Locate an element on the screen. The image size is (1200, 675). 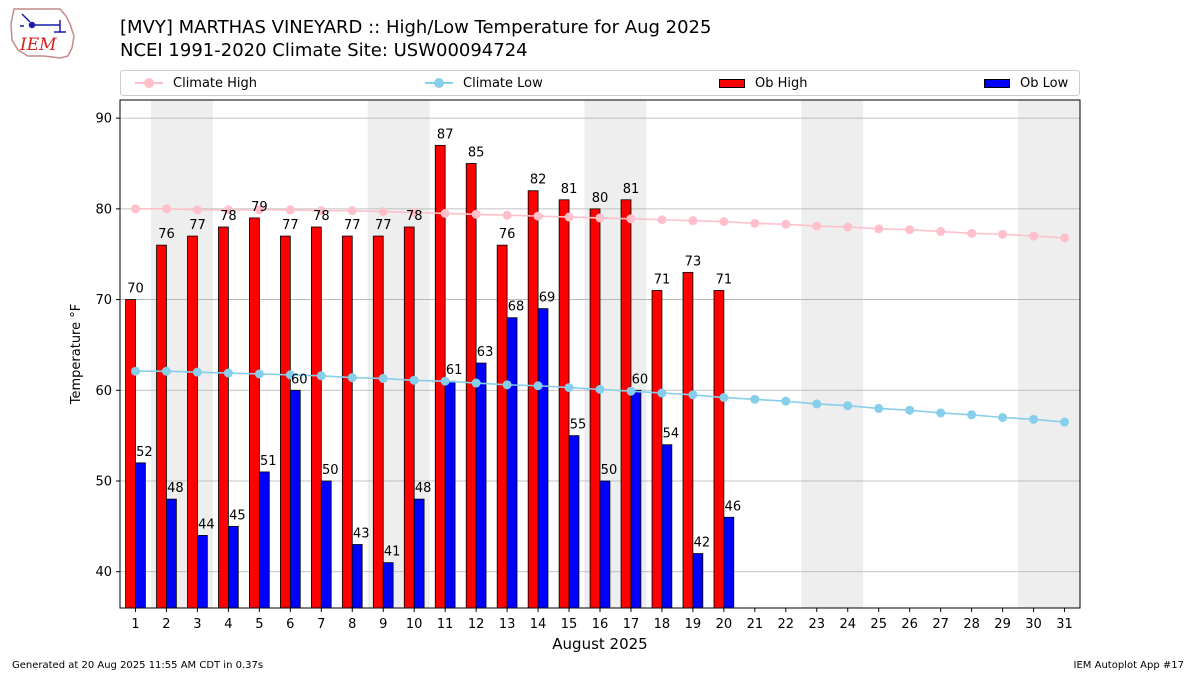
x-tick-label: 31 is located at coordinates (1064, 624).